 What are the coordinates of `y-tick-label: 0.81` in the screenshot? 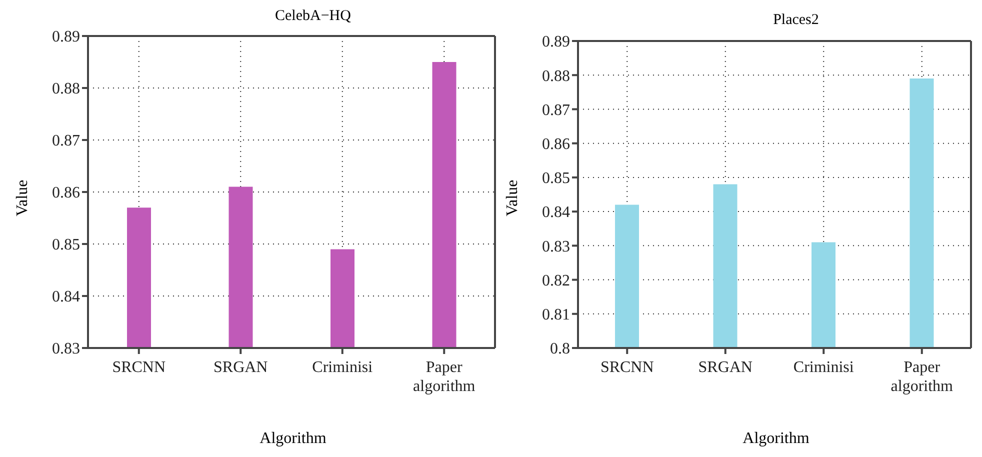 It's located at (556, 315).